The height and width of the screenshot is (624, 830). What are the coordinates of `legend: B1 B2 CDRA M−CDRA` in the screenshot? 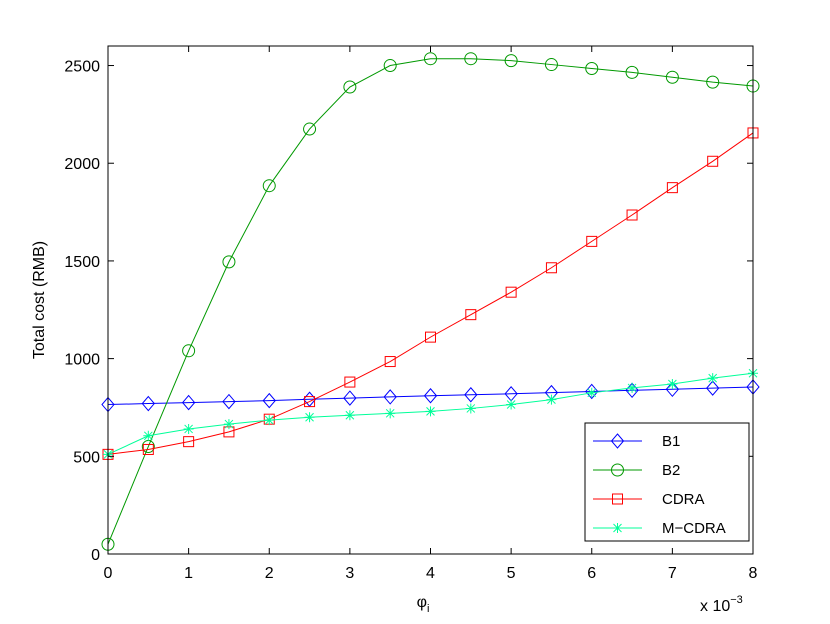 It's located at (667, 482).